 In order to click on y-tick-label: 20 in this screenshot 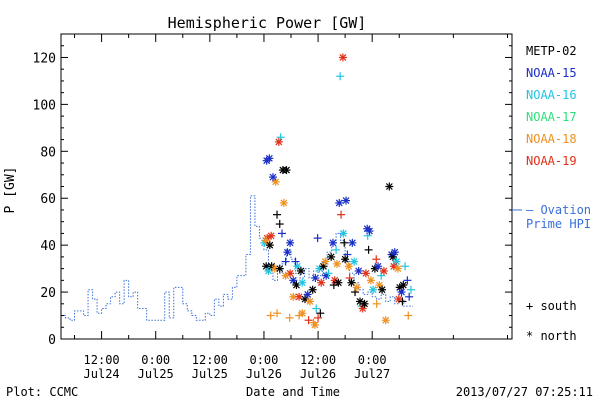, I will do `click(48, 293)`.